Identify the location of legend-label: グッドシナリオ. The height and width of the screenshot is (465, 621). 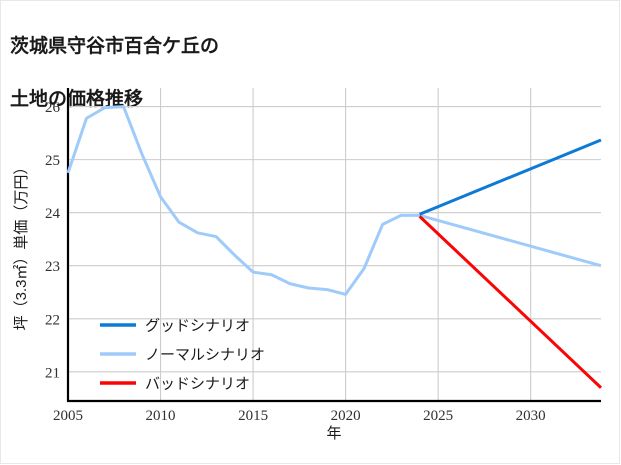
(197, 326).